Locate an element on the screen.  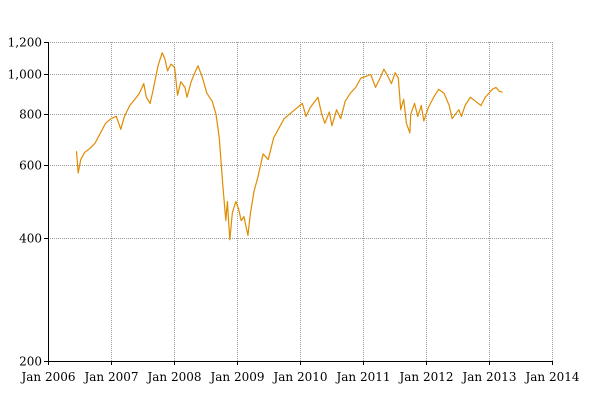
x-tick-label: Jan 2012 is located at coordinates (425, 377).